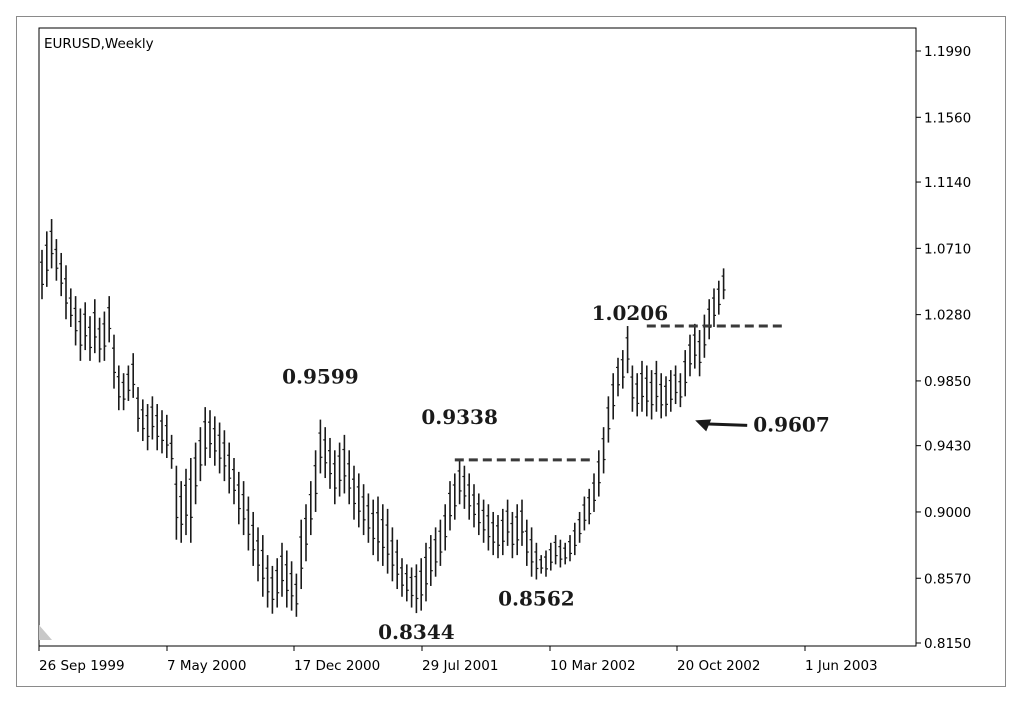  What do you see at coordinates (459, 417) in the screenshot?
I see `annotation-label: 0.9338` at bounding box center [459, 417].